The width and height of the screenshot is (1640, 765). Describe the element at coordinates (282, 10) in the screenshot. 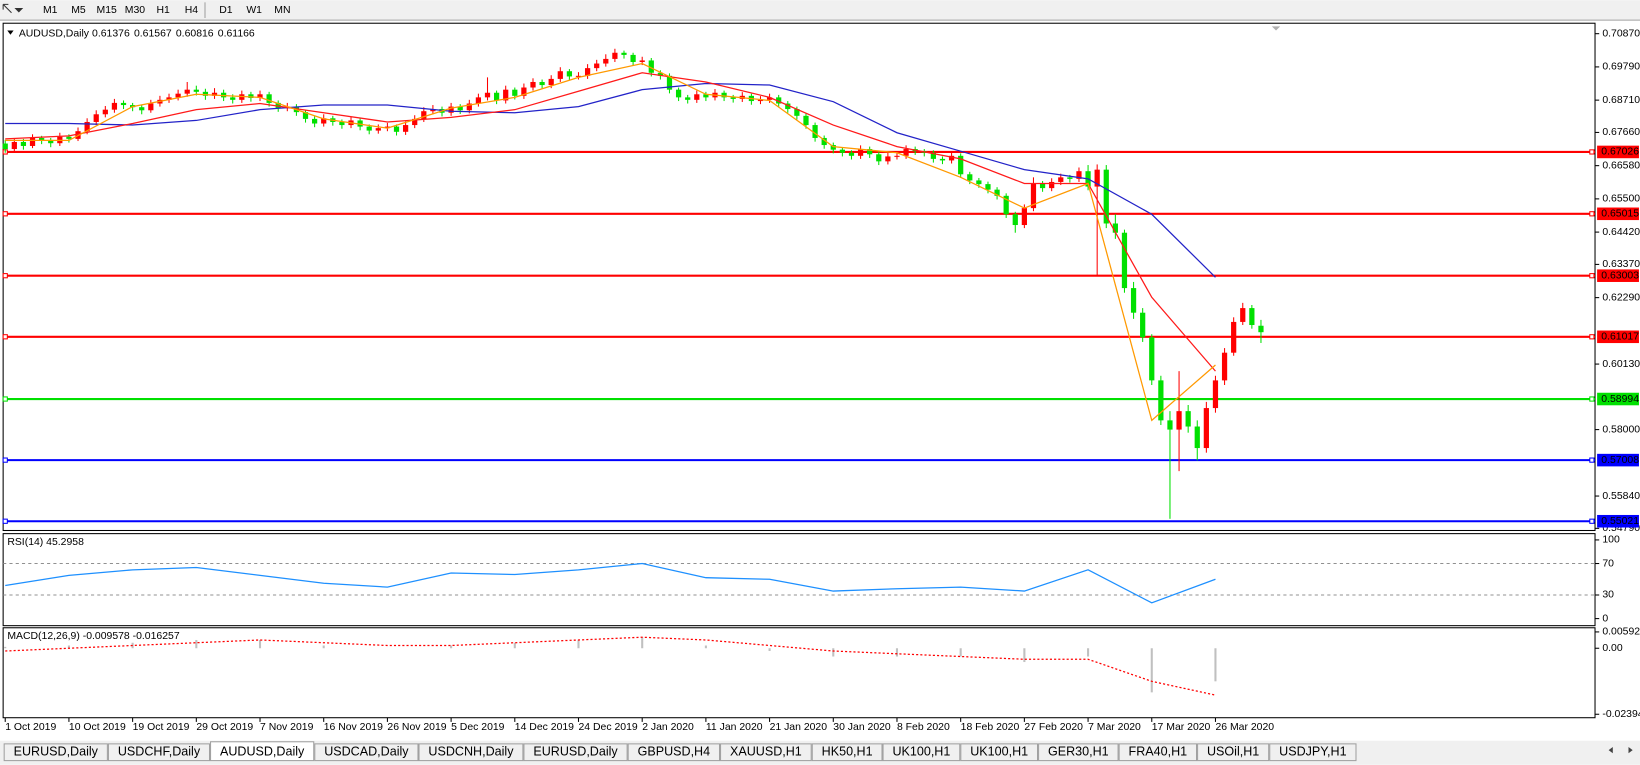

I see `timeframe-button: MN` at that location.